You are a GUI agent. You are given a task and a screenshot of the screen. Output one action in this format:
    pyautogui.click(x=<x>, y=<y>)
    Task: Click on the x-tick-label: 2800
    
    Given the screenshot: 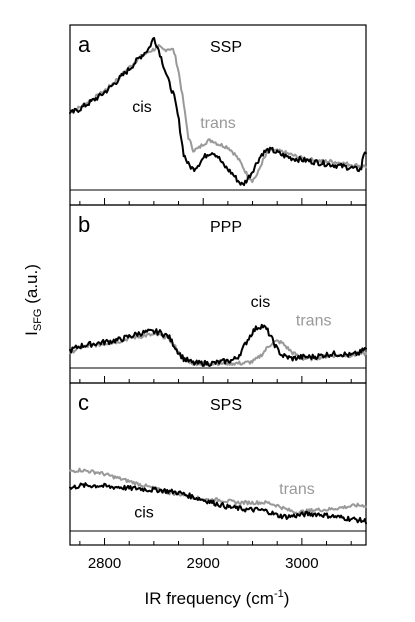 What is the action you would take?
    pyautogui.click(x=104, y=563)
    